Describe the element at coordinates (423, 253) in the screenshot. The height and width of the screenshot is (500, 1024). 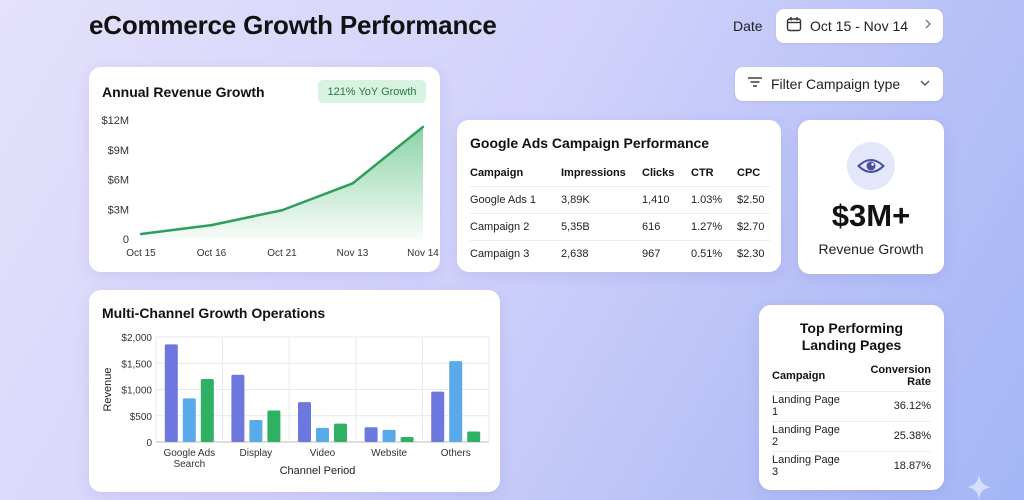
I see `x-tick-label: Nov 14` at that location.